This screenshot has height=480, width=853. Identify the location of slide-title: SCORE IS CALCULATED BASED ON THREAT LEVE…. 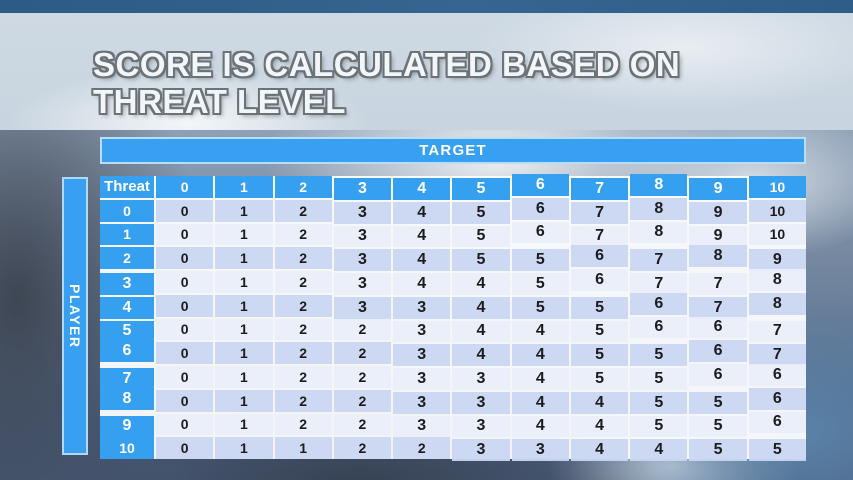
(443, 83).